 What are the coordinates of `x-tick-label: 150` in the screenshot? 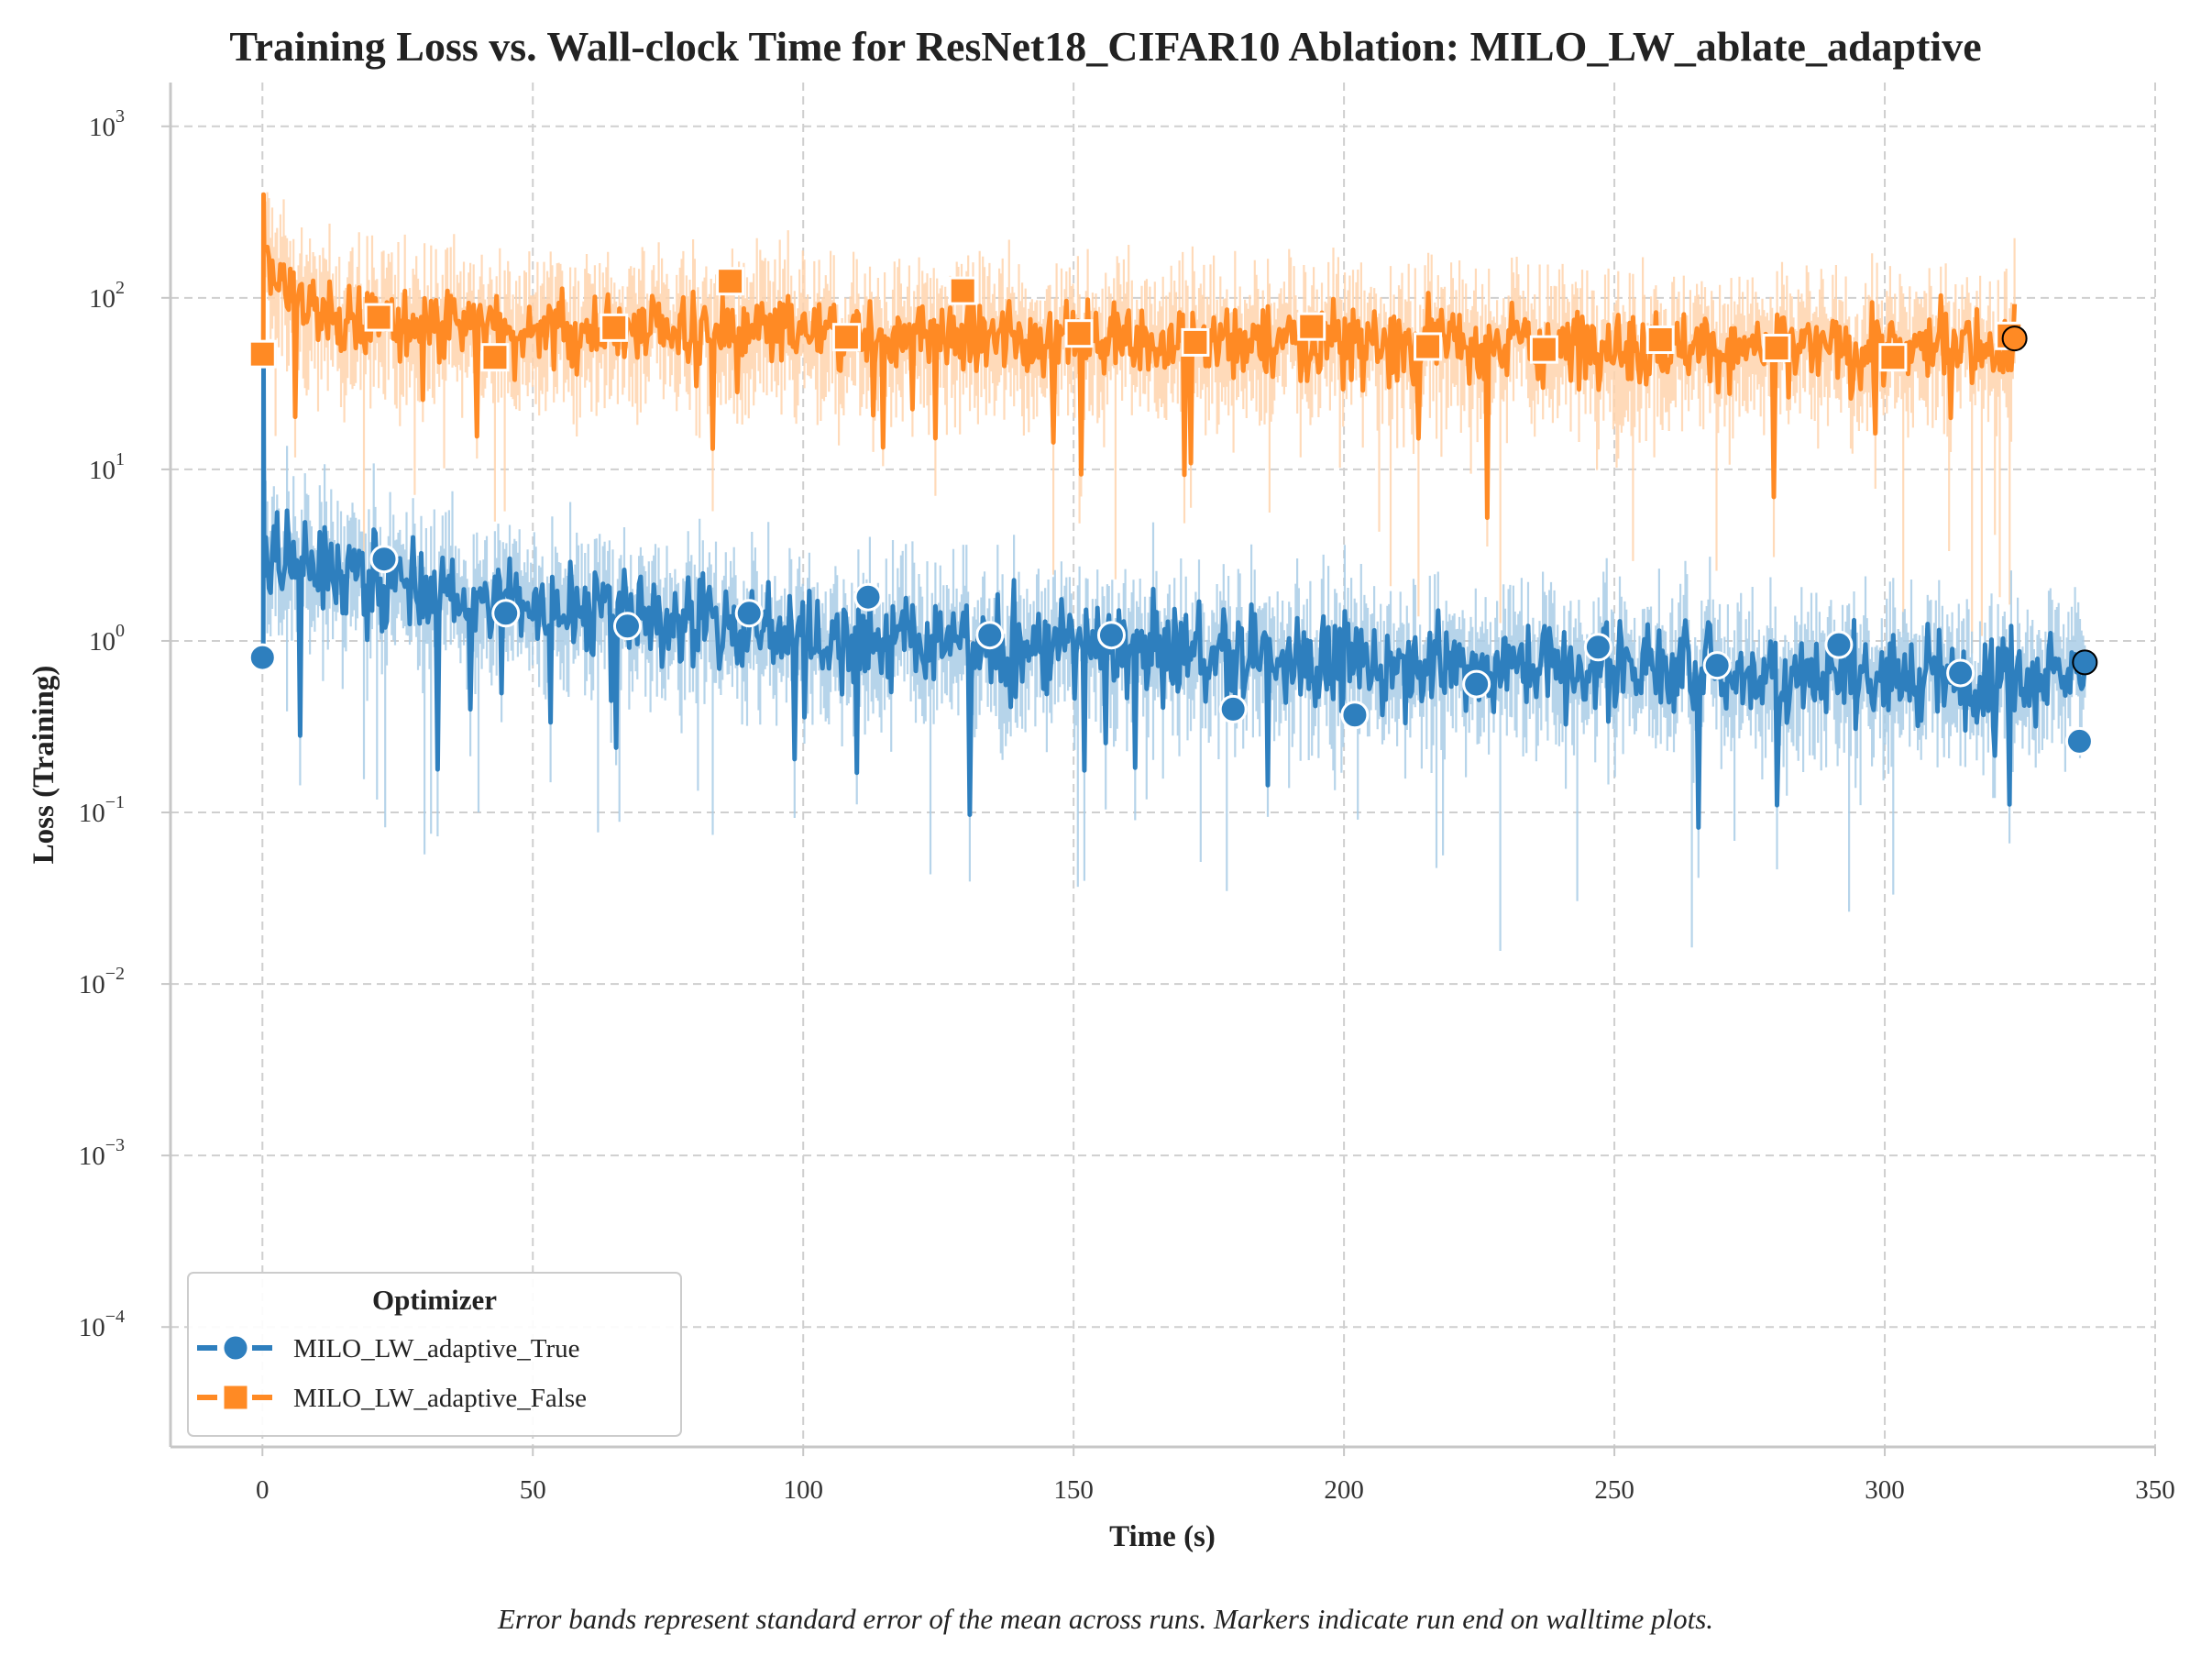 It's located at (1073, 1490).